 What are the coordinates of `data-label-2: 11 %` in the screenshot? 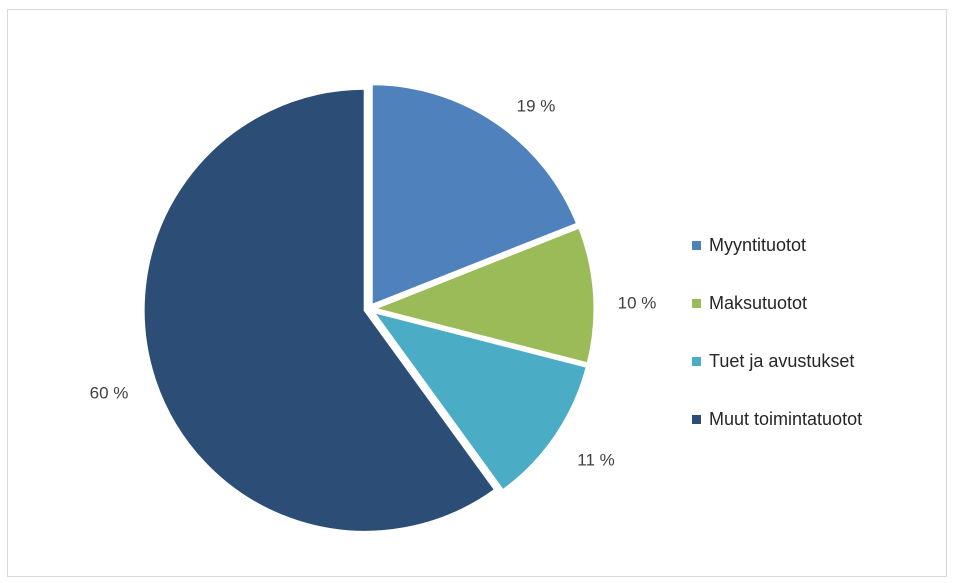 It's located at (596, 459).